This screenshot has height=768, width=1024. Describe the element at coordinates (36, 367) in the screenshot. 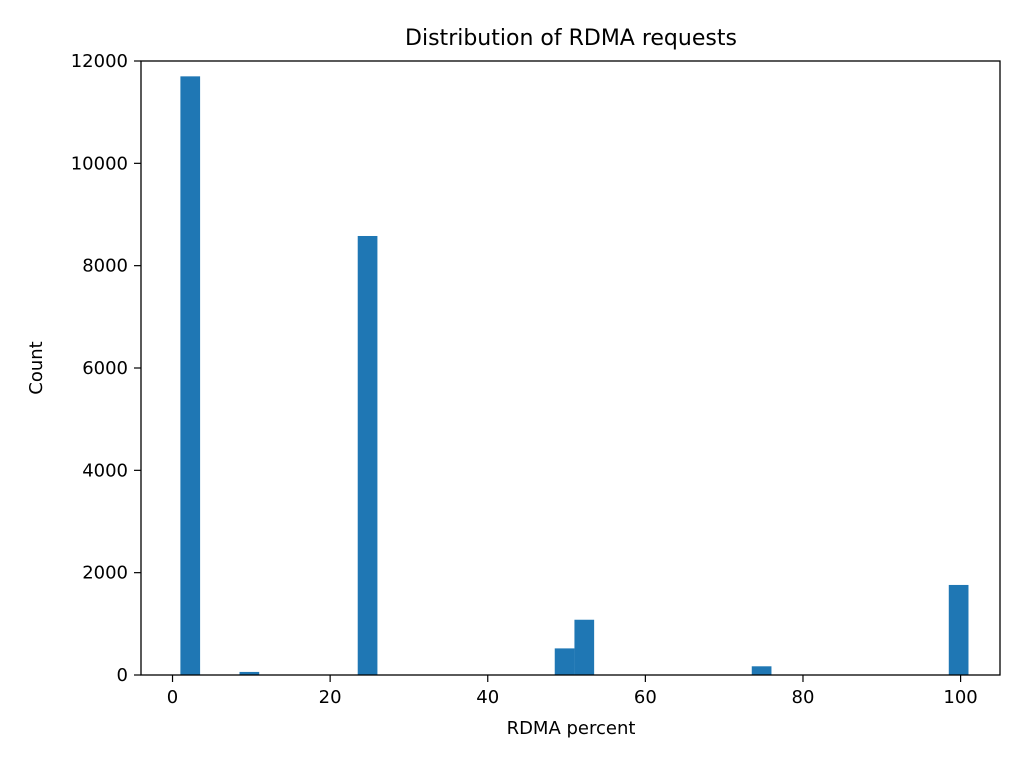

I see `y-axis-title: Count` at that location.